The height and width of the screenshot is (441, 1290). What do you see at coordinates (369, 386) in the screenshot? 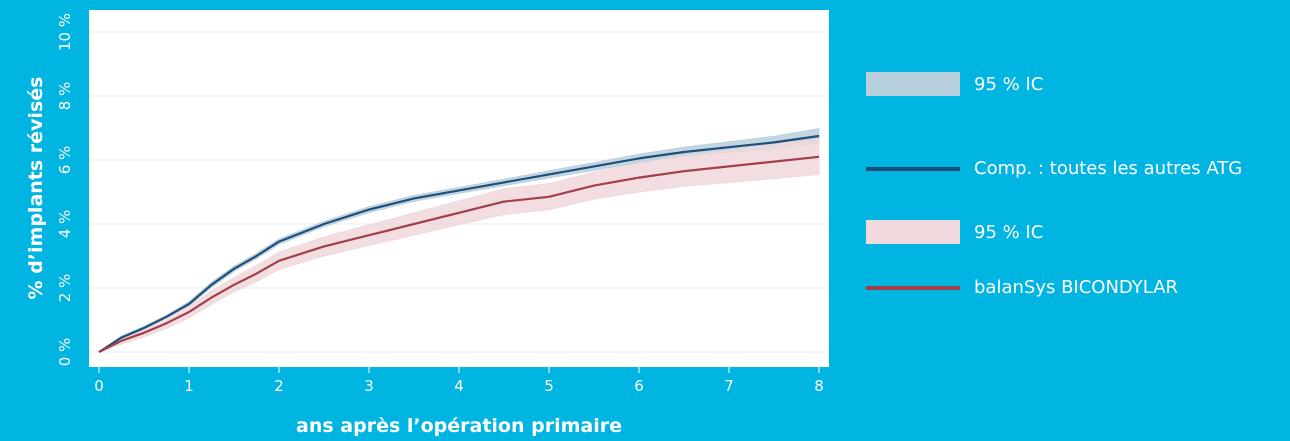
I see `x-tick-label: 3` at bounding box center [369, 386].